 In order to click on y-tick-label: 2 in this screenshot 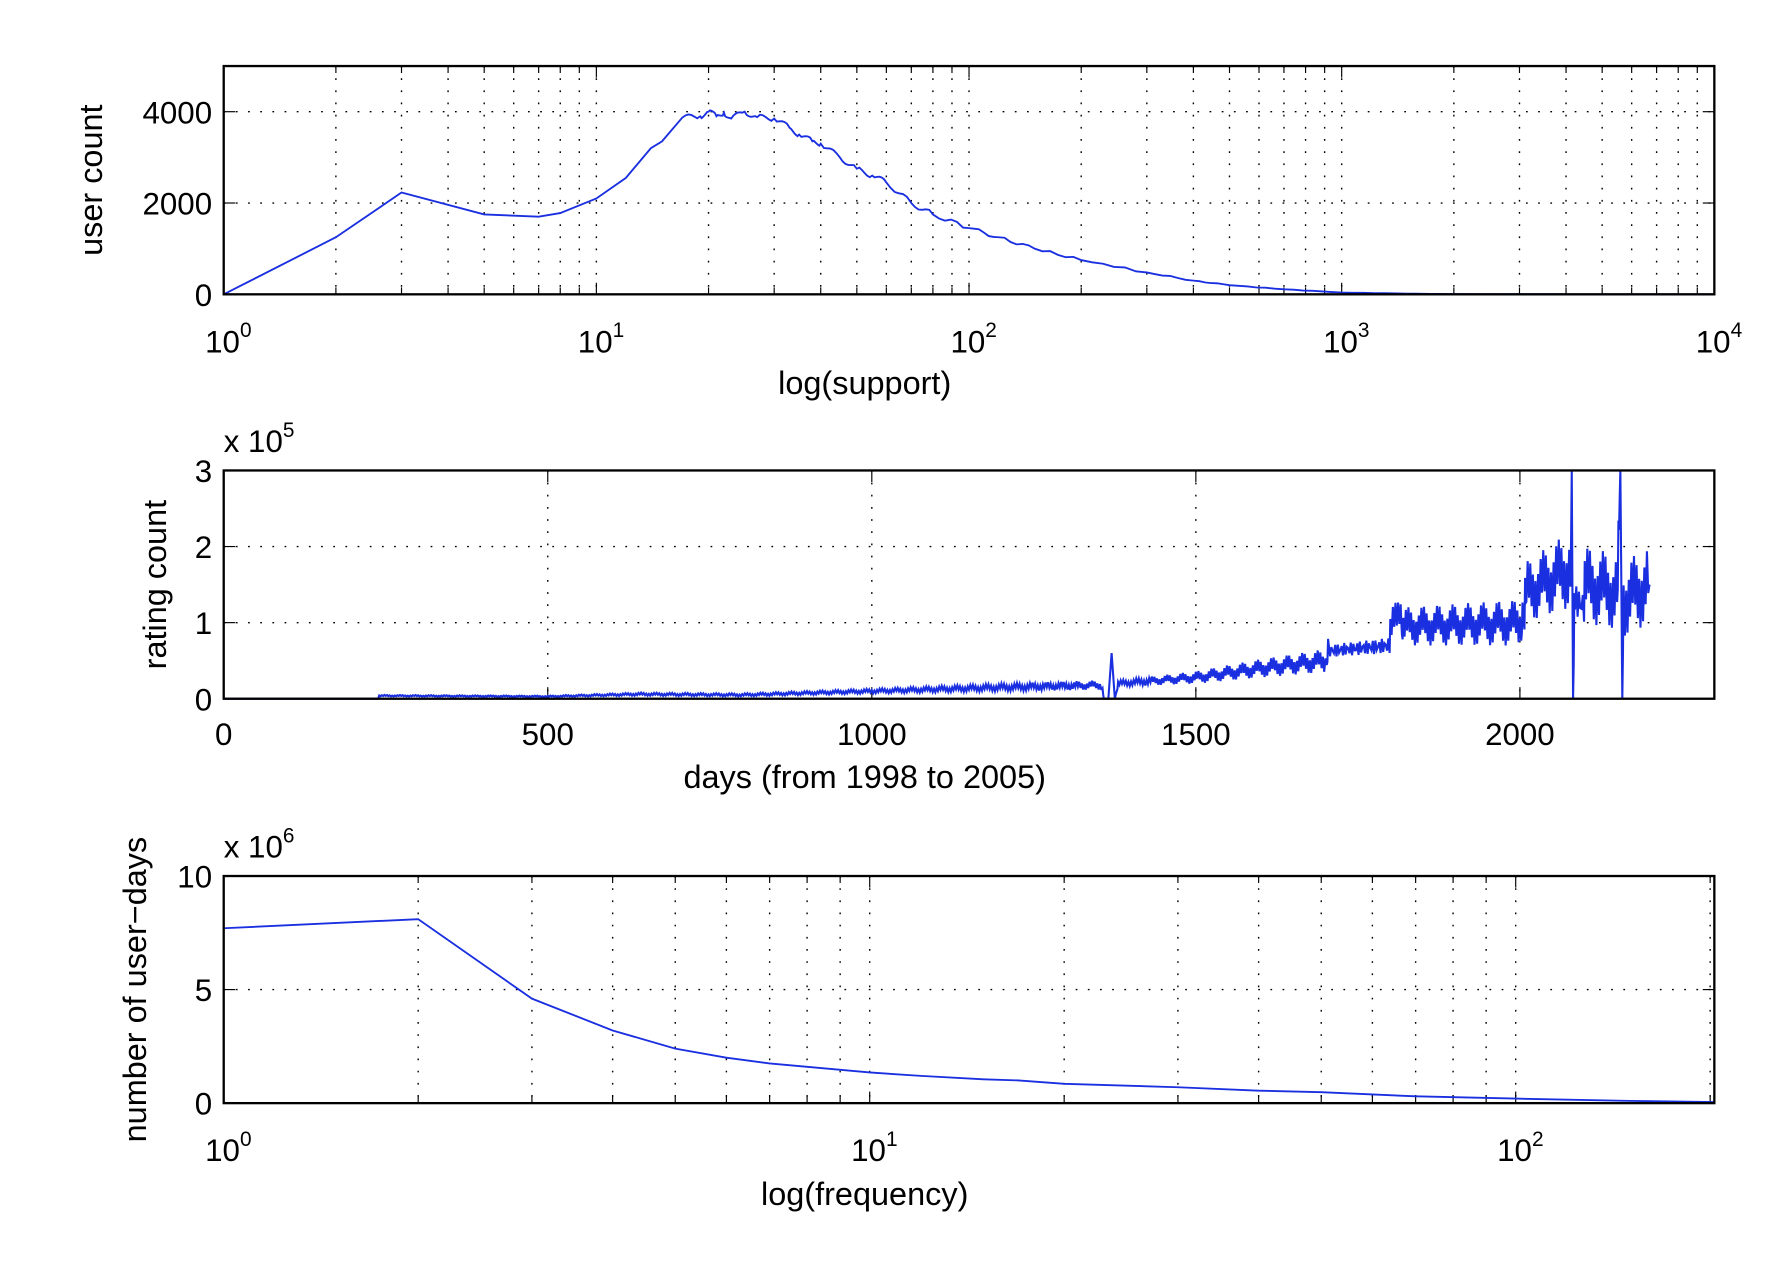, I will do `click(203, 547)`.